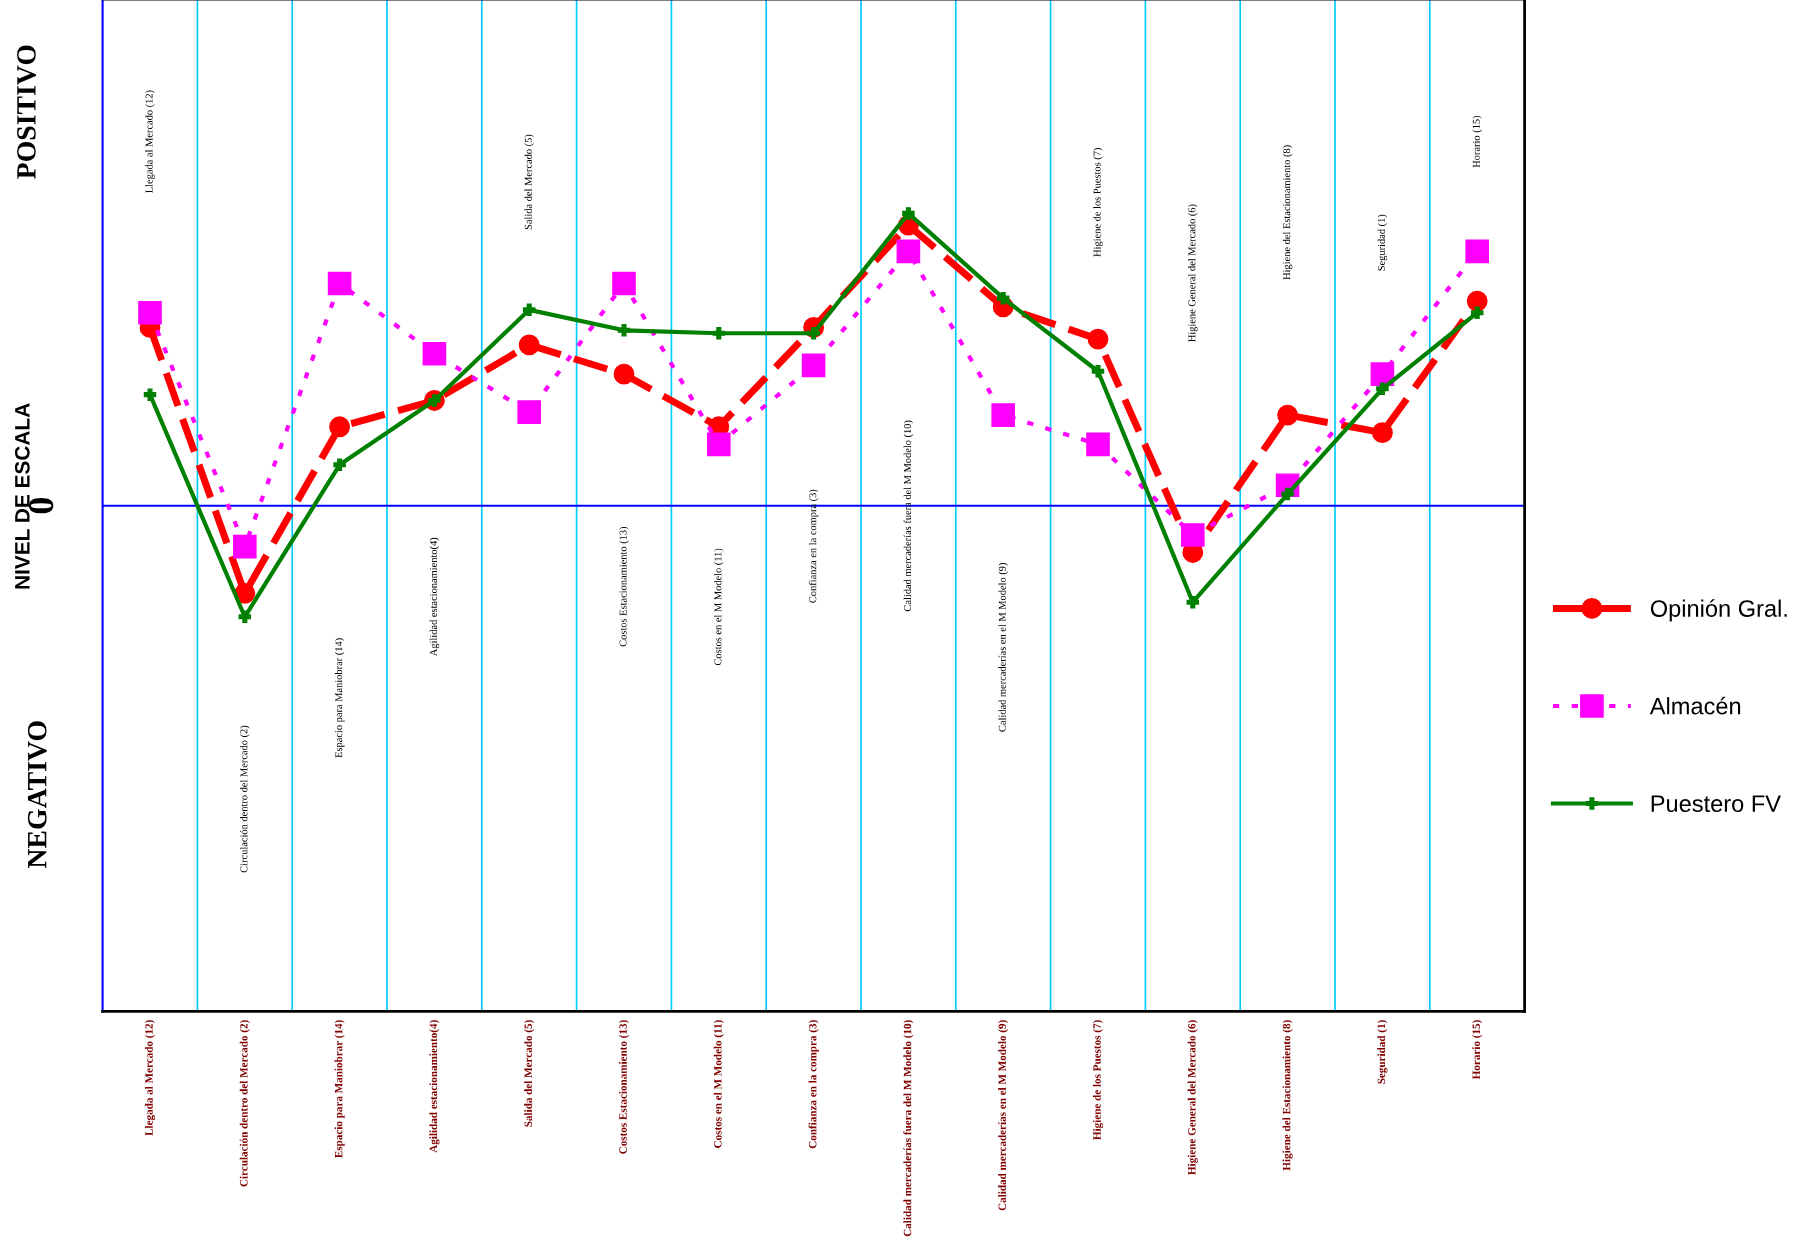 The width and height of the screenshot is (1800, 1241). I want to click on legend-label: Opinión Gral., so click(1718, 610).